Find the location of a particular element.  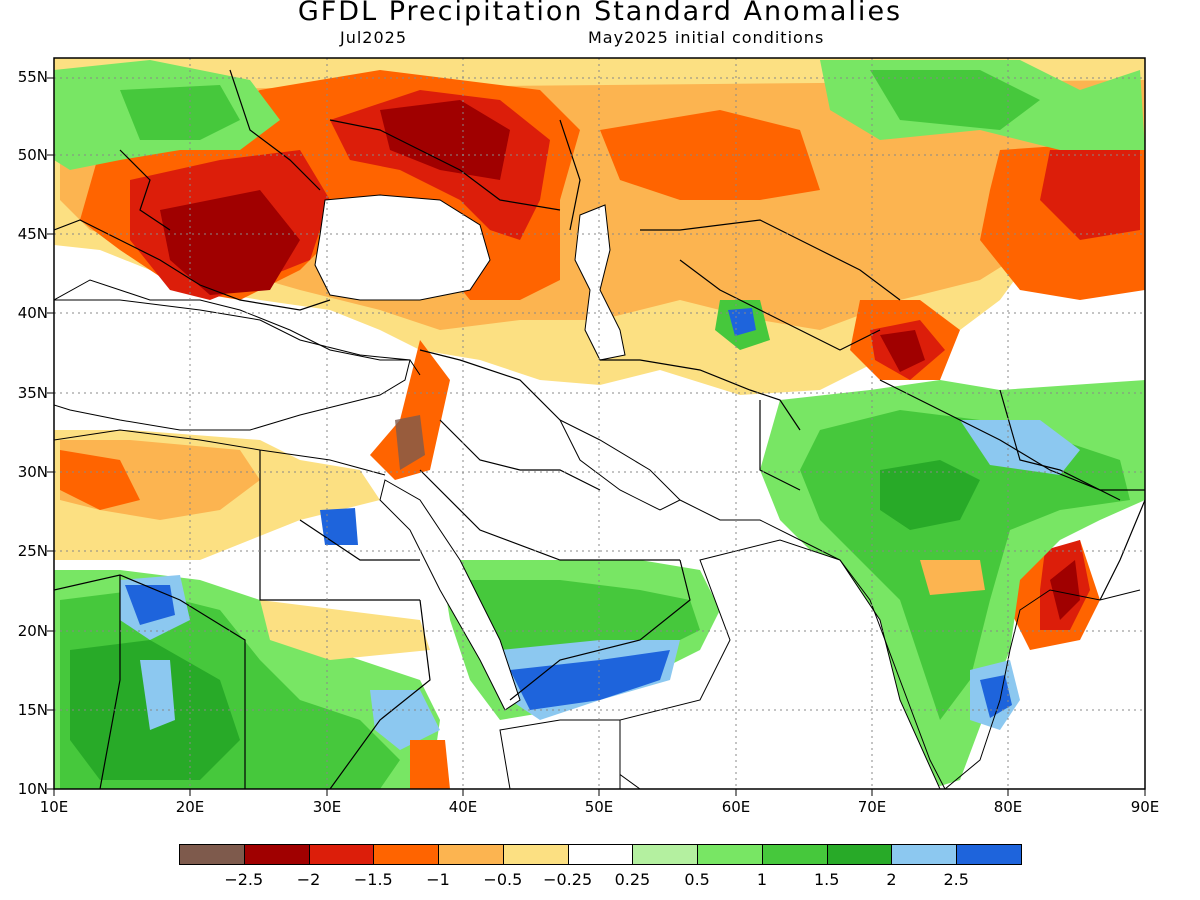

colorbar-tick-label: 0.5 is located at coordinates (697, 879).